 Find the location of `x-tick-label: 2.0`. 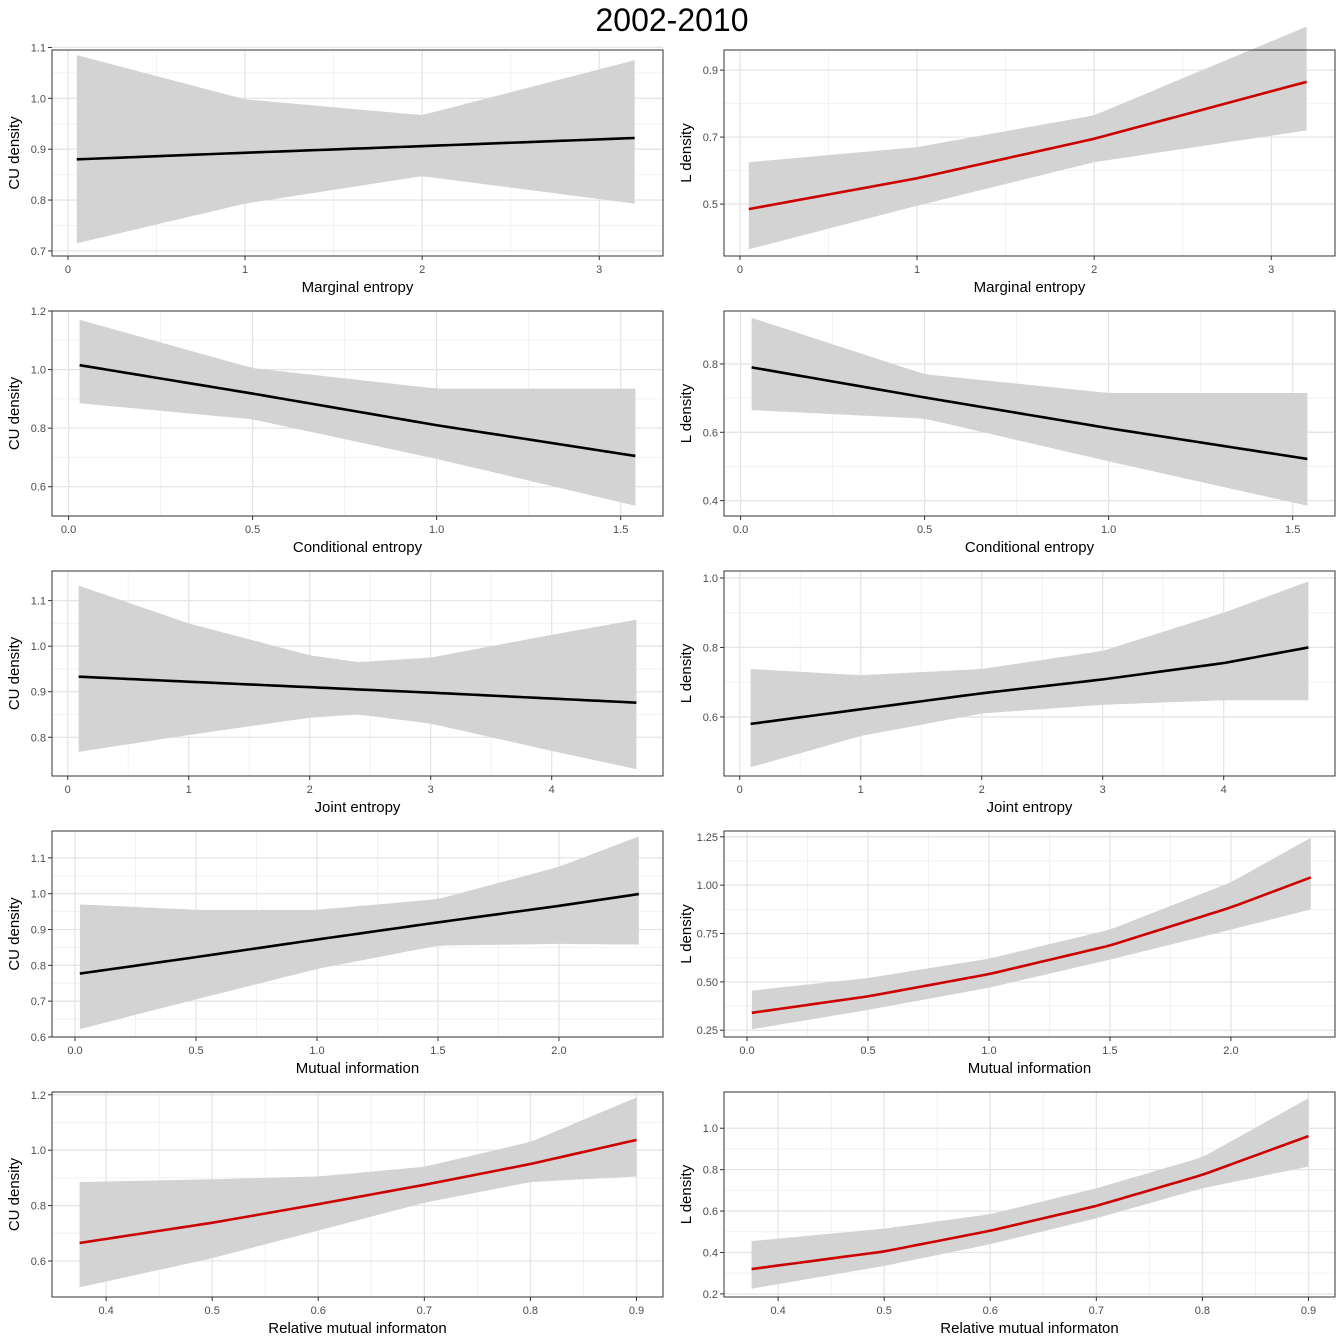

x-tick-label: 2.0 is located at coordinates (1230, 1051).